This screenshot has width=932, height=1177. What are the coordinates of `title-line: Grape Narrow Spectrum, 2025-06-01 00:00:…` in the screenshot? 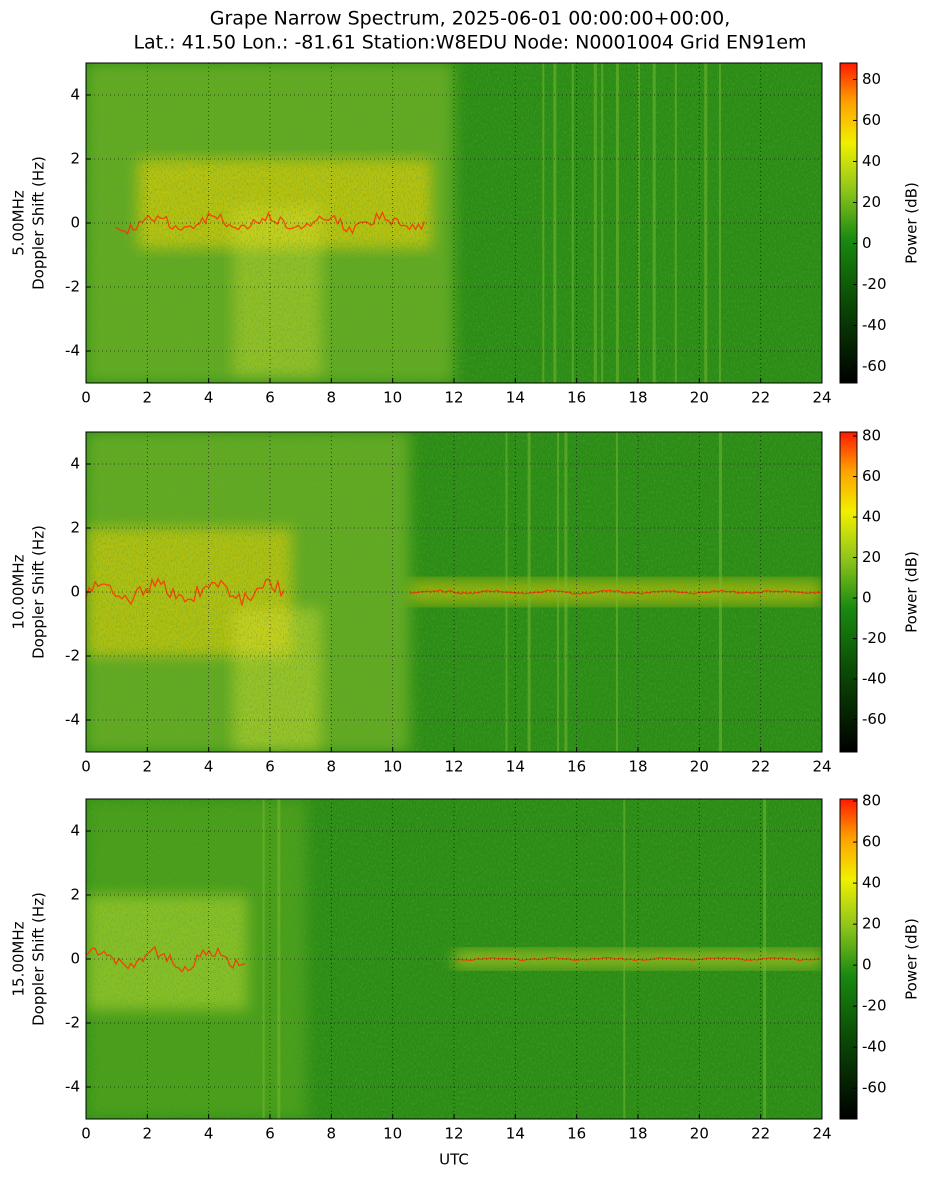 It's located at (470, 19).